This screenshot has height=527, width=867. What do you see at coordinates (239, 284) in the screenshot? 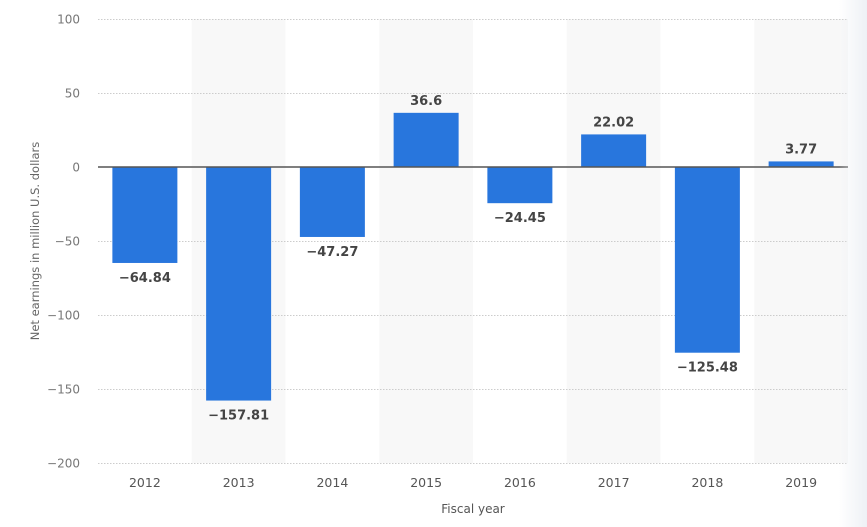
I see `bar-2013` at bounding box center [239, 284].